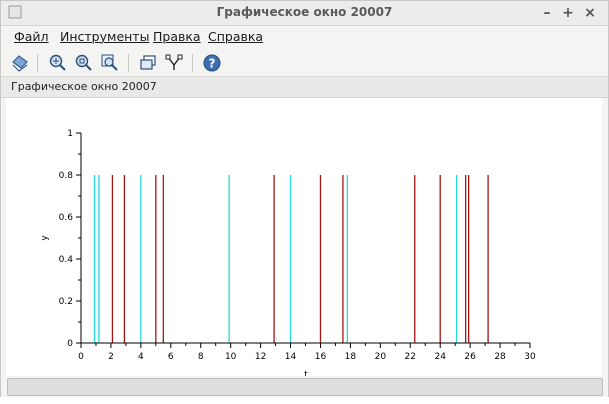 Image resolution: width=609 pixels, height=404 pixels. What do you see at coordinates (141, 357) in the screenshot?
I see `x-tick-label: 4` at bounding box center [141, 357].